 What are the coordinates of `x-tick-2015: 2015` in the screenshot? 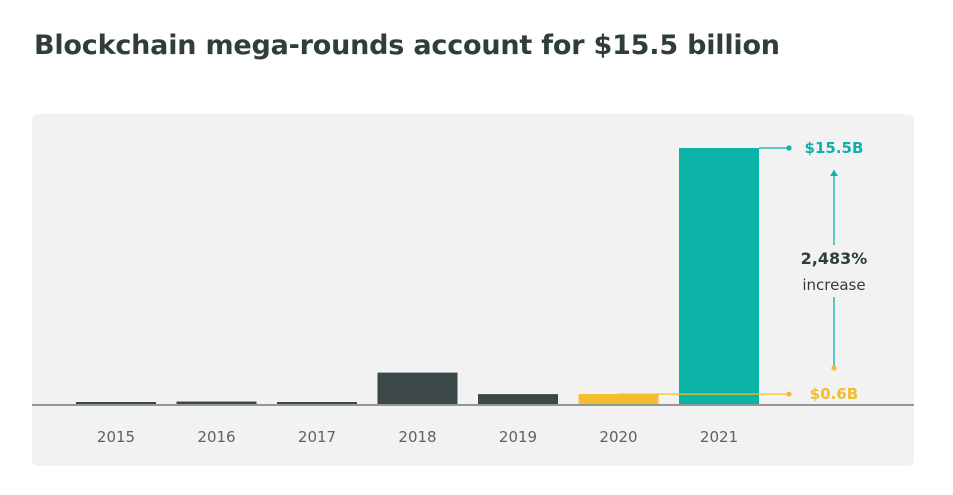 It's located at (116, 437).